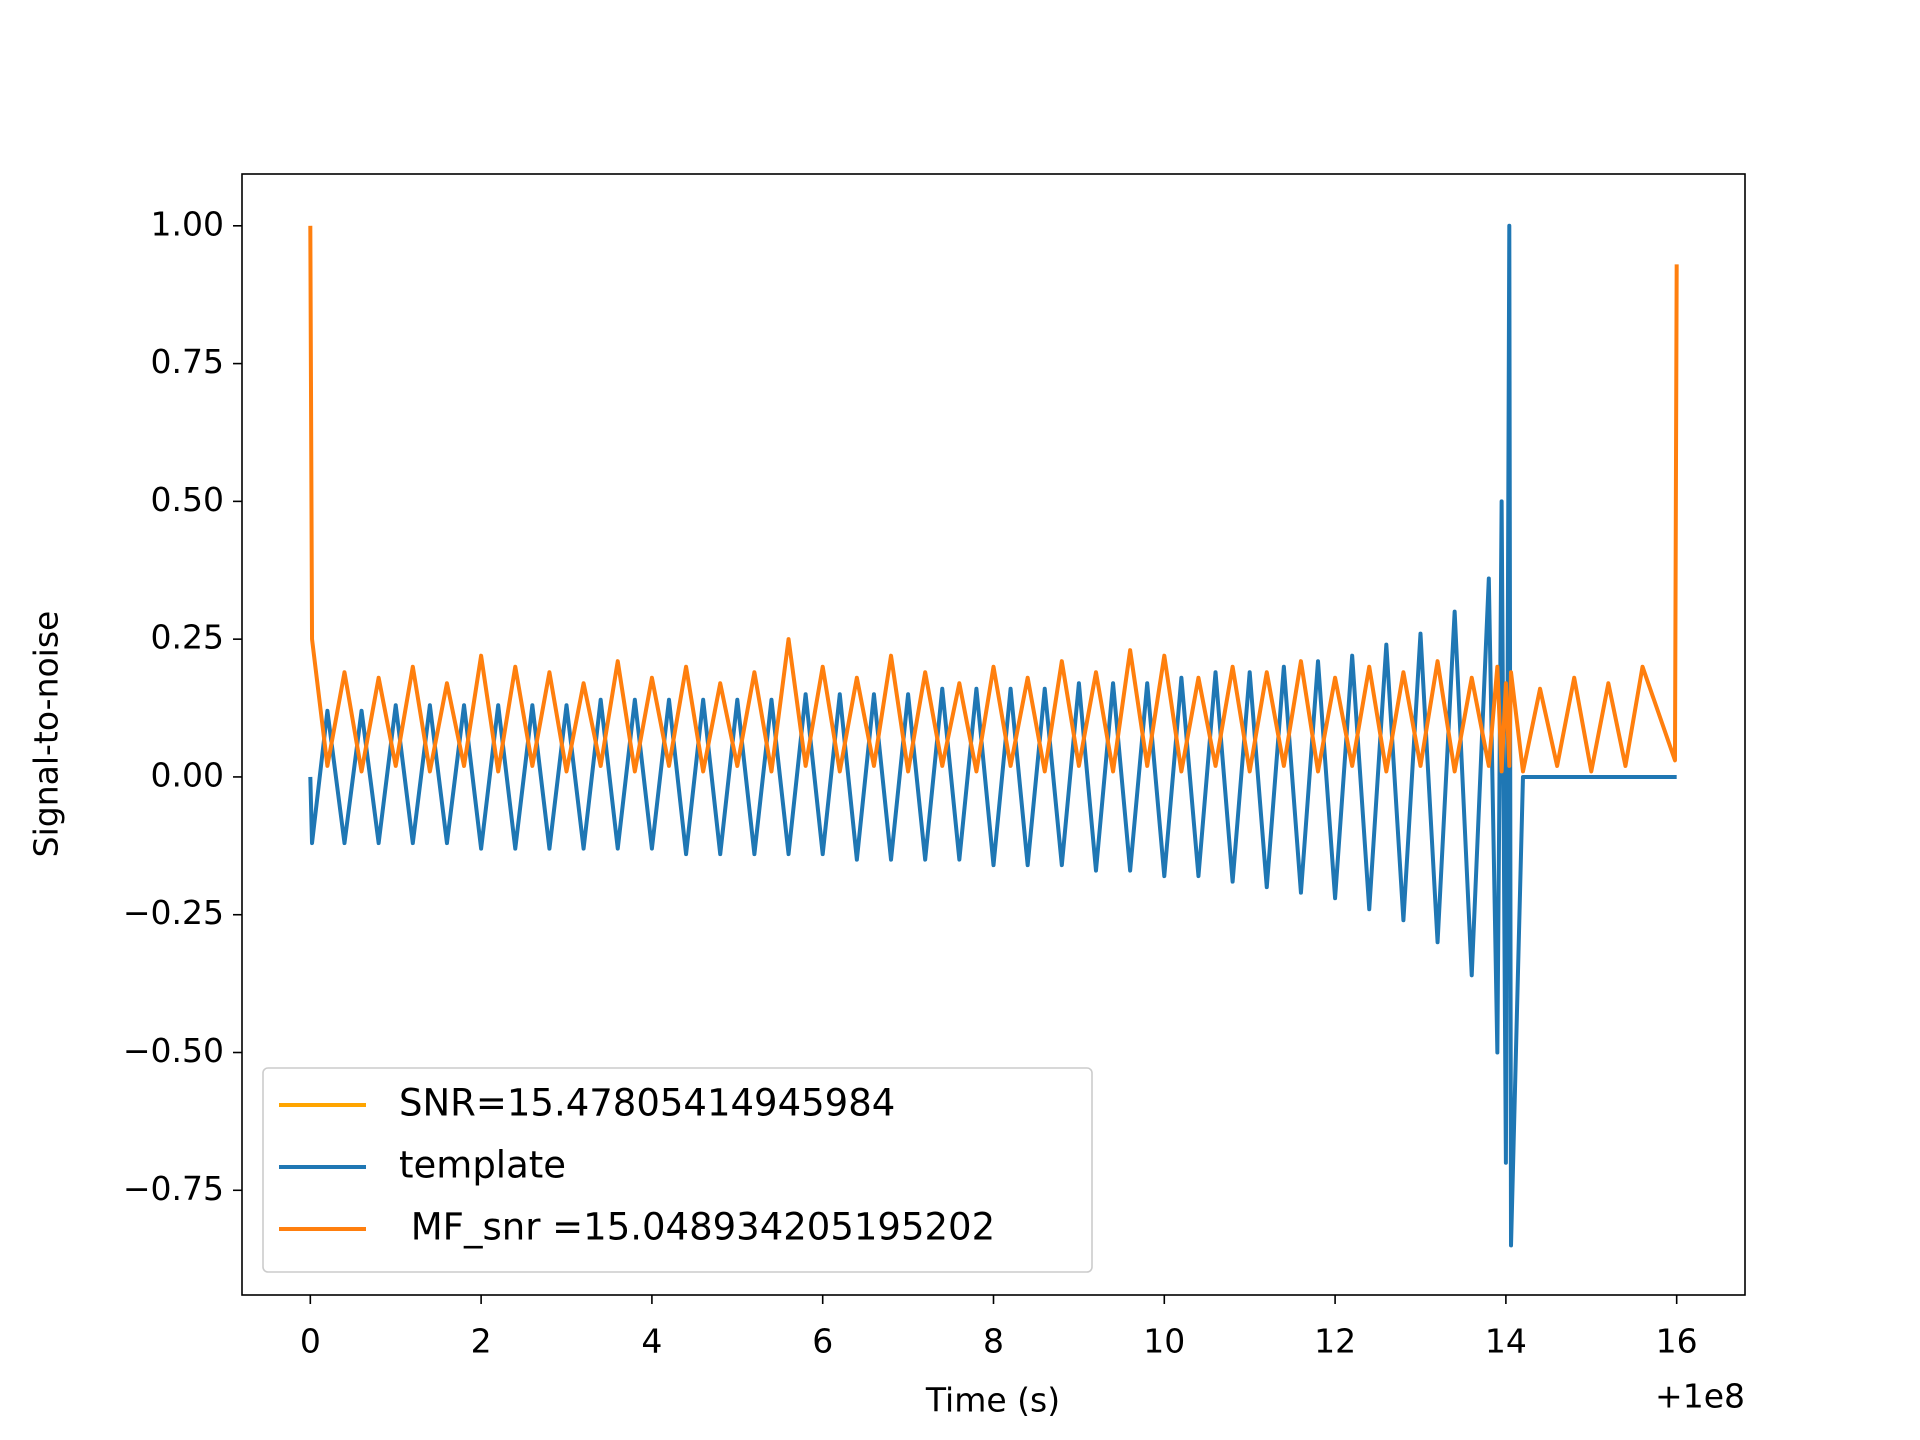 Image resolution: width=1920 pixels, height=1440 pixels. What do you see at coordinates (822, 1341) in the screenshot?
I see `x-tick-label: 6` at bounding box center [822, 1341].